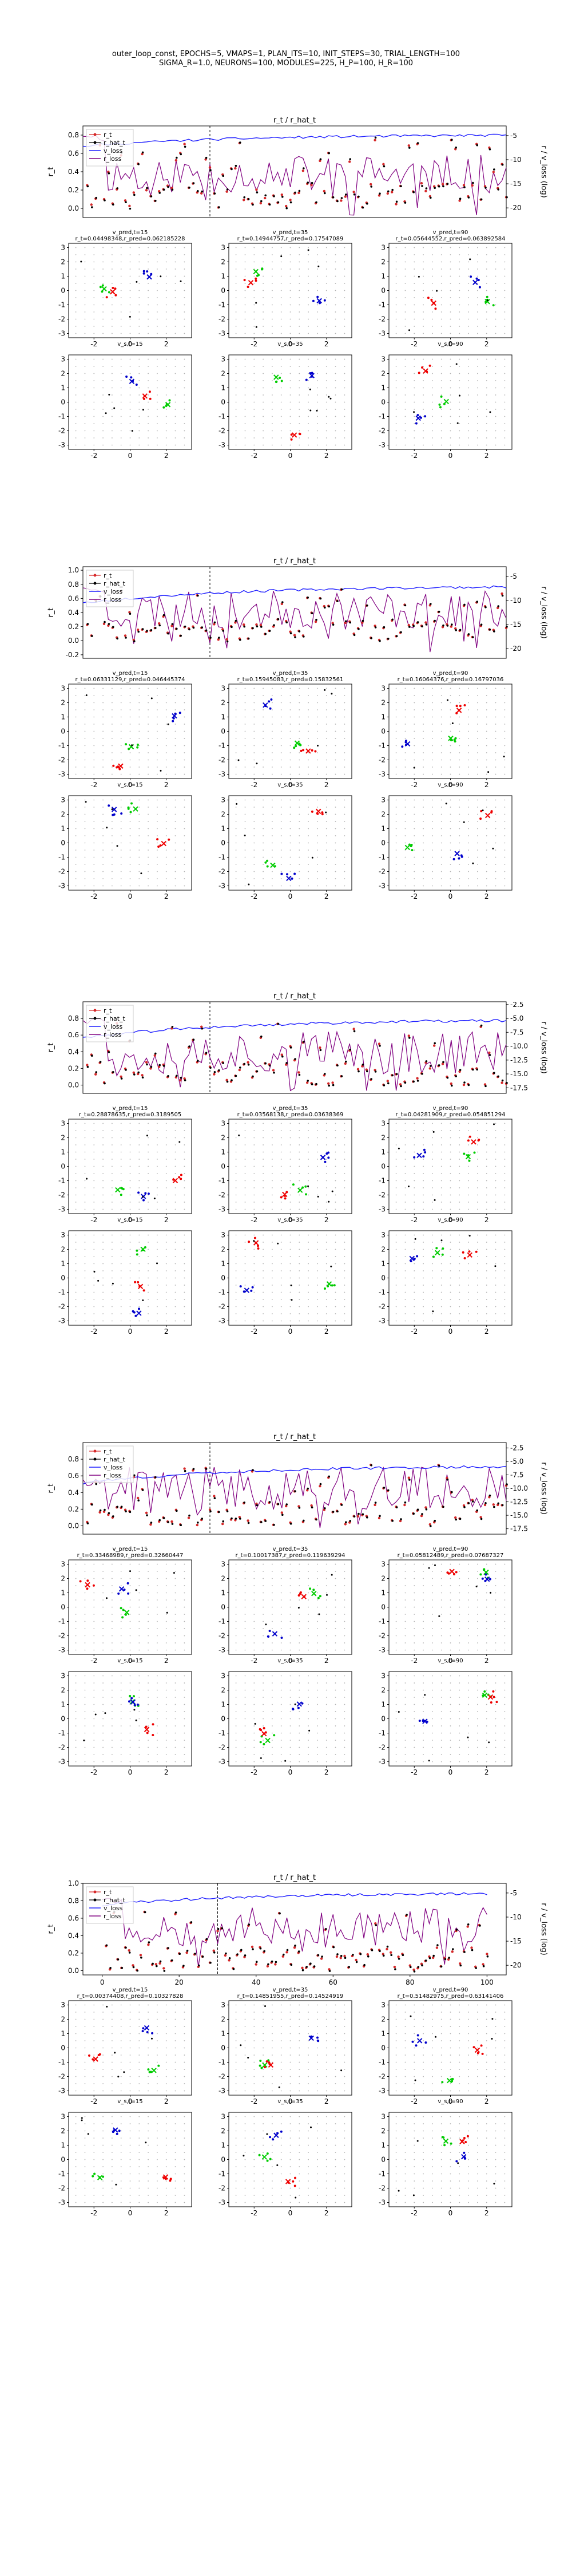 The image size is (572, 2576). I want to click on y-tick-label-right: -12.5, so click(519, 1502).